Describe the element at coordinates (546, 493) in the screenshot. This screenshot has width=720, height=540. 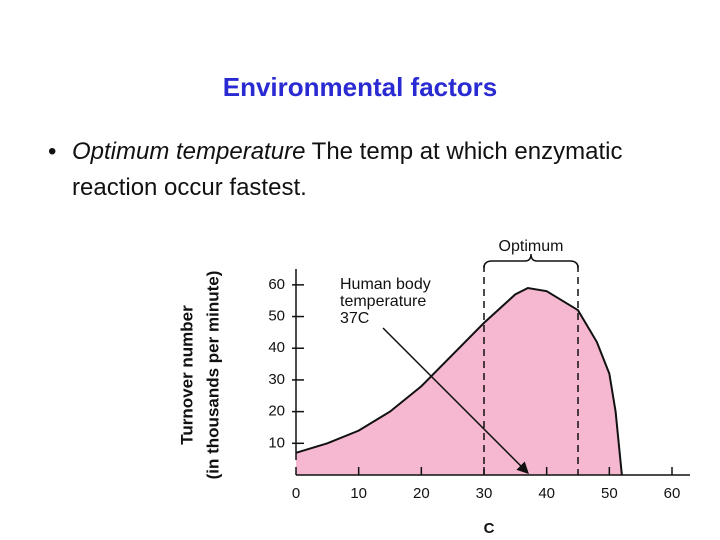
I see `x-tick-label: 40` at that location.